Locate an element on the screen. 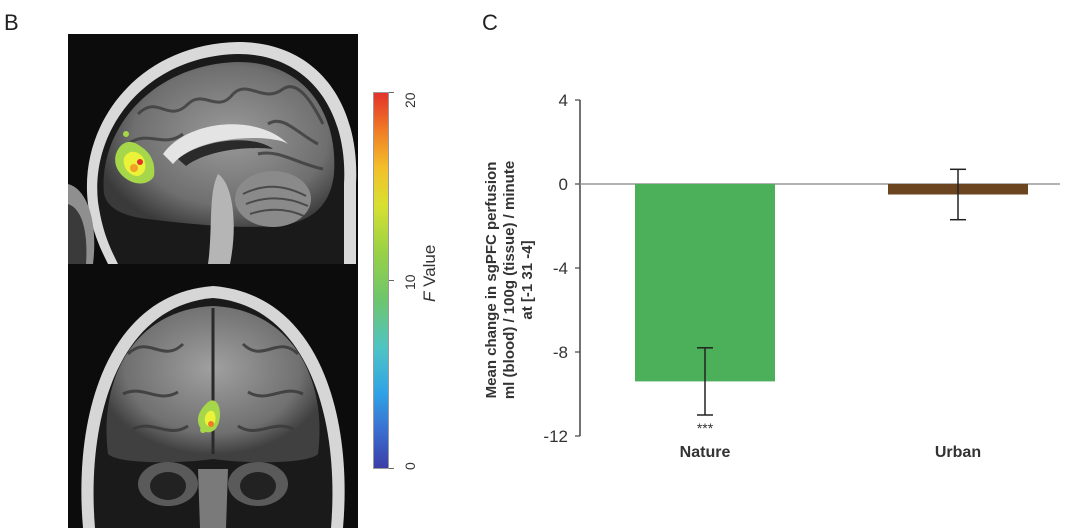 This screenshot has height=528, width=1080. f-value-colorbar is located at coordinates (381, 280).